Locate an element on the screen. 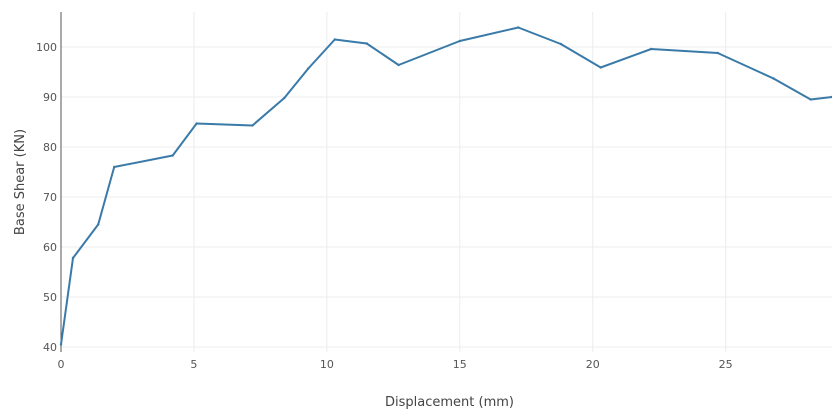 The image size is (832, 414). x-tick-label: 25 is located at coordinates (726, 364).